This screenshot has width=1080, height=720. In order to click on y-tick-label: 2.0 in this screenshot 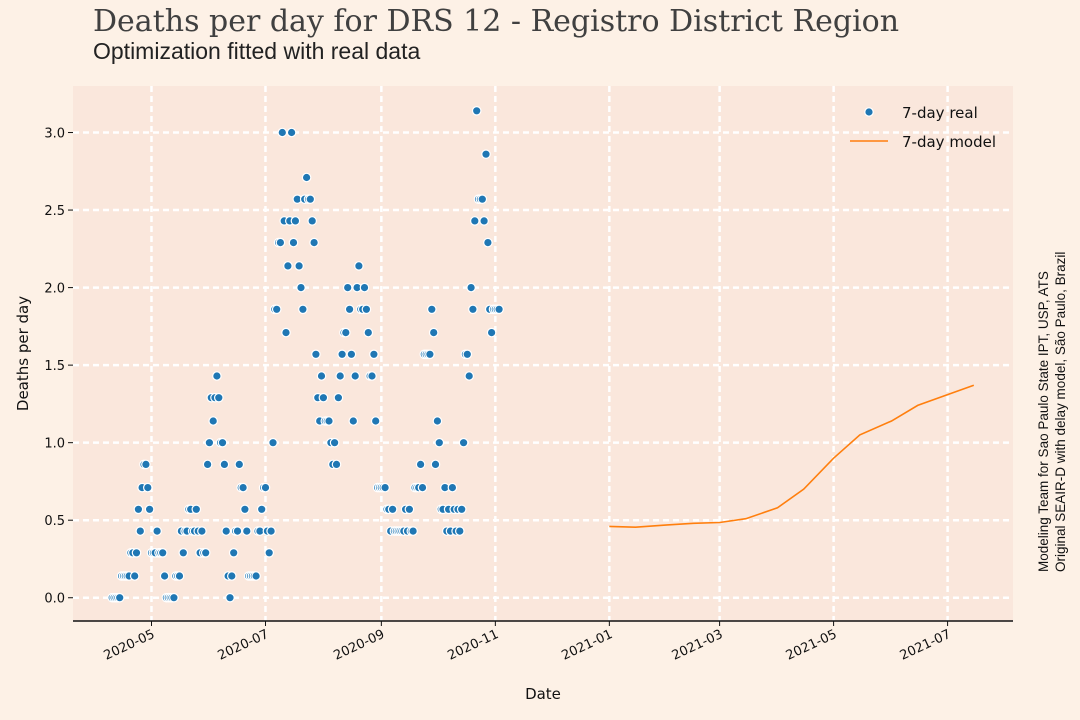, I will do `click(54, 289)`.